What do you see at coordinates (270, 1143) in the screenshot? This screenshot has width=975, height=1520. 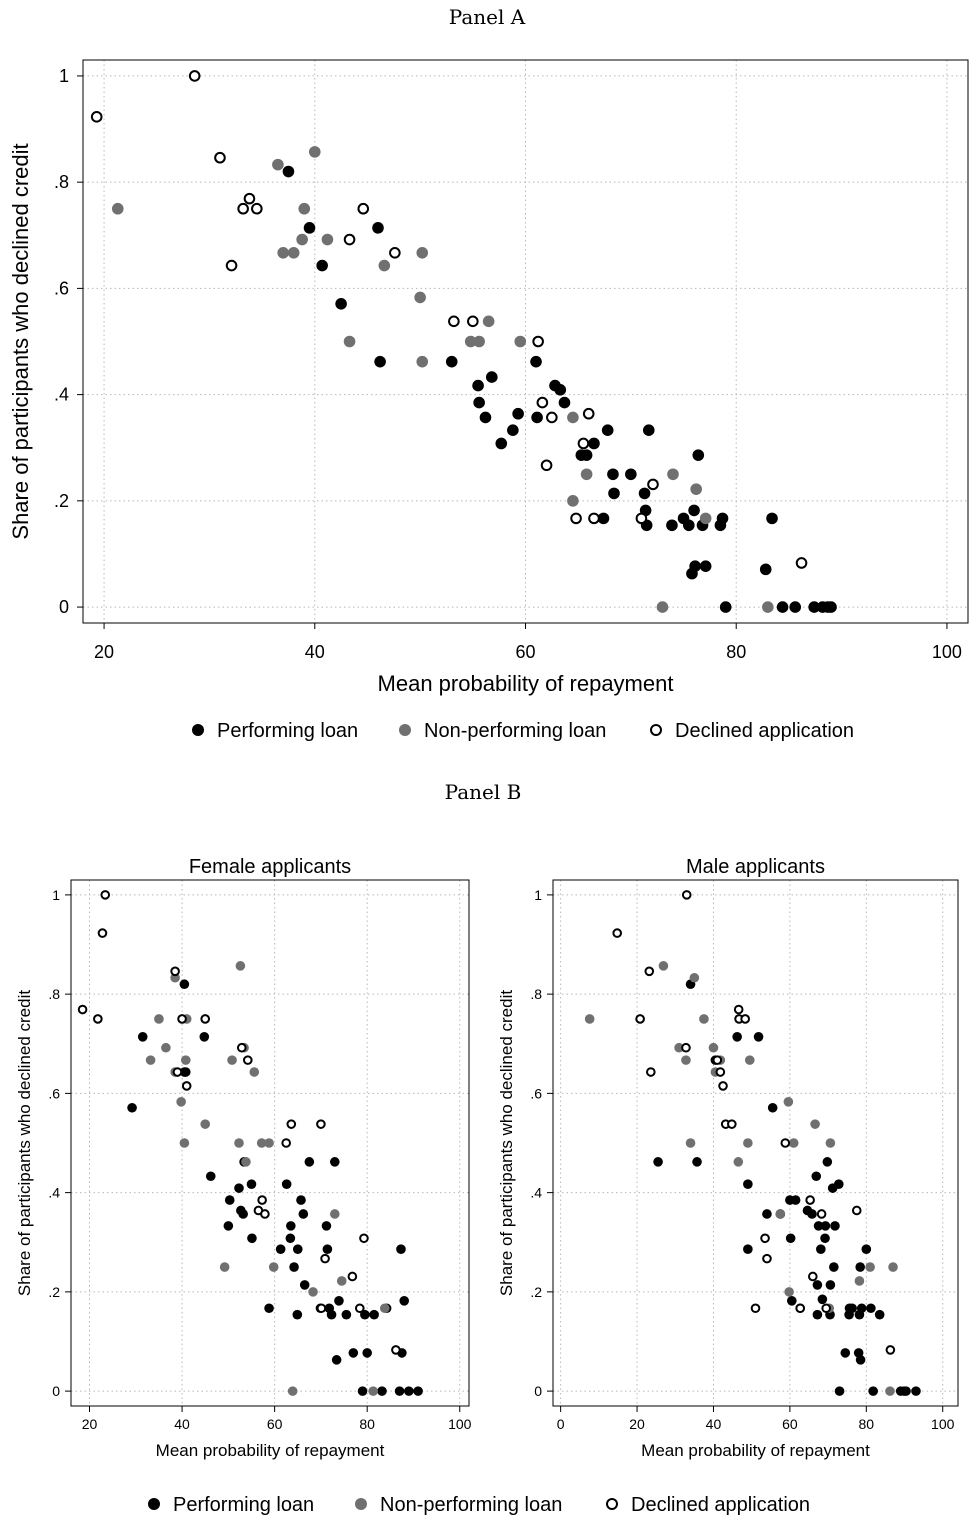 I see `plot-frame` at bounding box center [270, 1143].